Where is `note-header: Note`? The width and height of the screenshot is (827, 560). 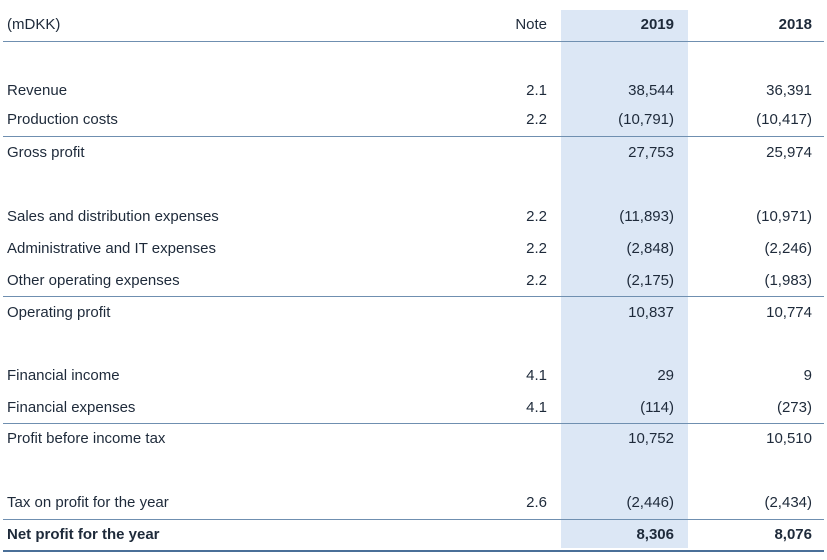 note-header: Note is located at coordinates (531, 24).